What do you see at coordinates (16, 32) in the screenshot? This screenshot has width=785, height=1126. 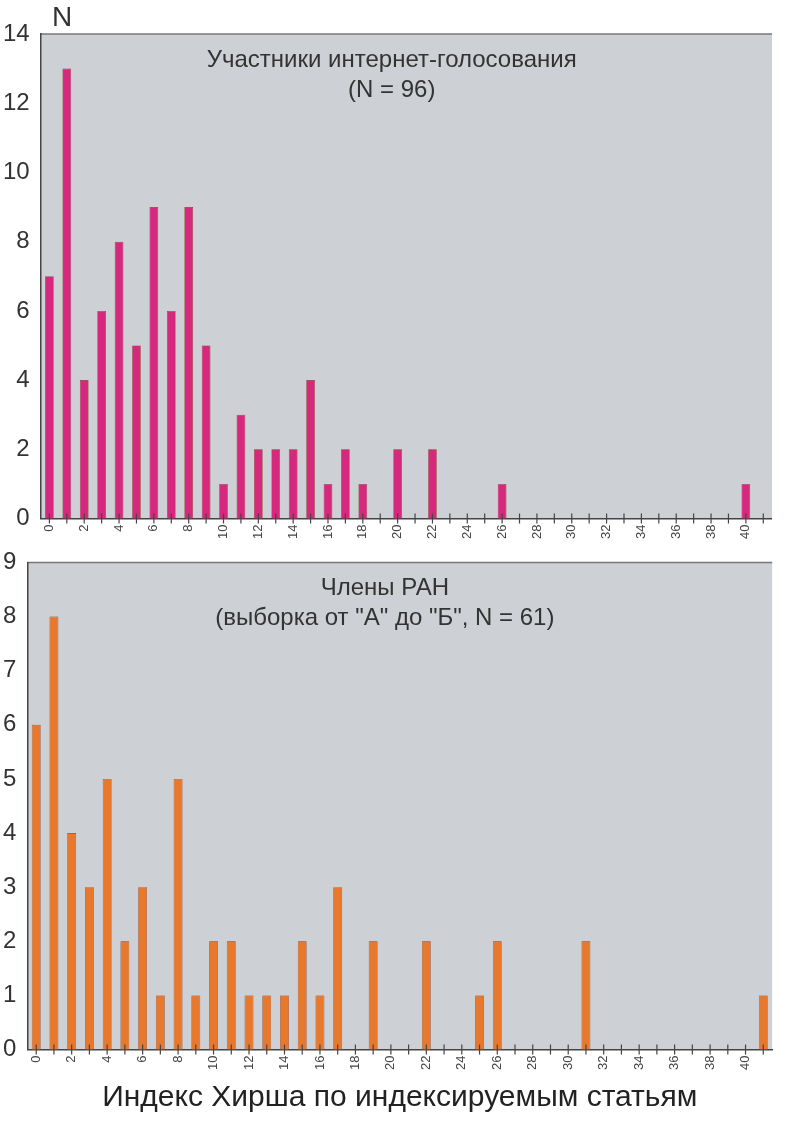 I see `y-tick-label: 14` at bounding box center [16, 32].